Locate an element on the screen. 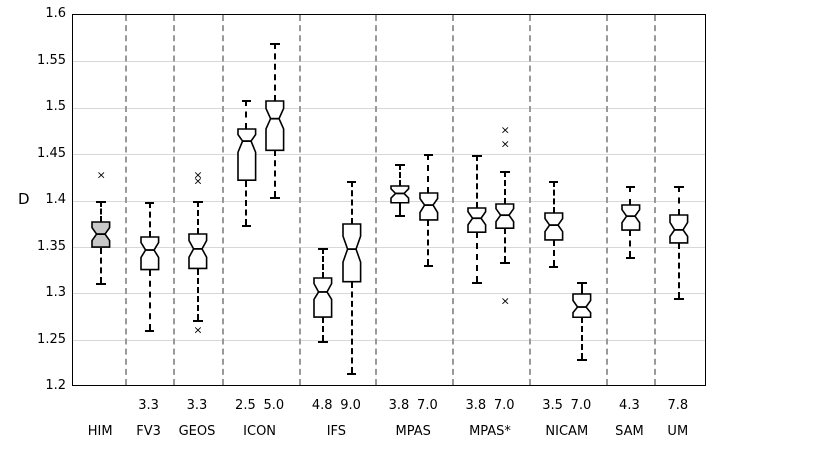 The image size is (830, 455). resolution-label: 9.0 is located at coordinates (350, 405).